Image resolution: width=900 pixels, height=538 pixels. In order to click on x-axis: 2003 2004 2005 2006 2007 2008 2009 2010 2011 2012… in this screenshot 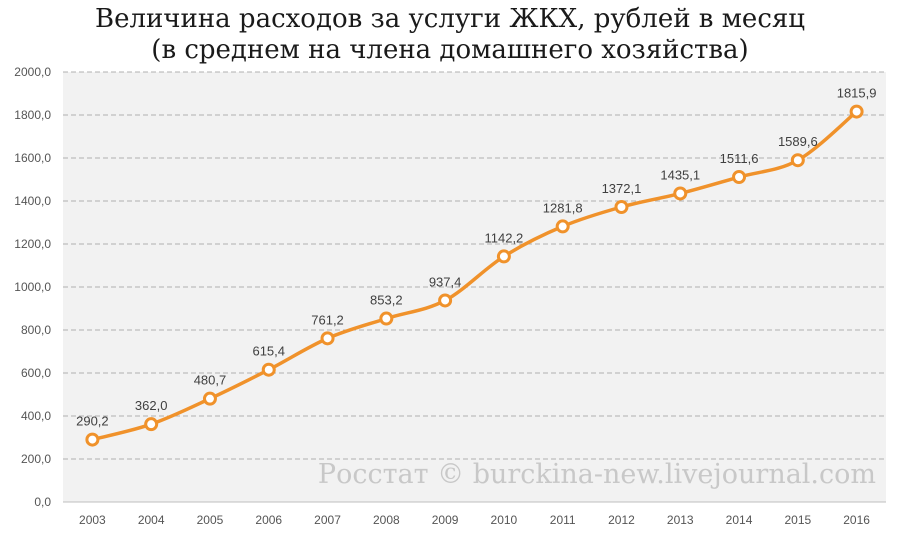, I will do `click(474, 520)`.